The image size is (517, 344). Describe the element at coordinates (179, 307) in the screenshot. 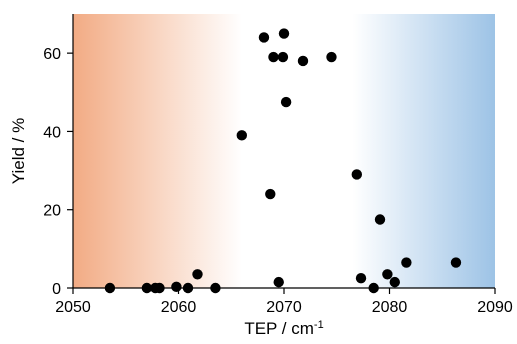

I see `x-tick-label: 2060` at that location.